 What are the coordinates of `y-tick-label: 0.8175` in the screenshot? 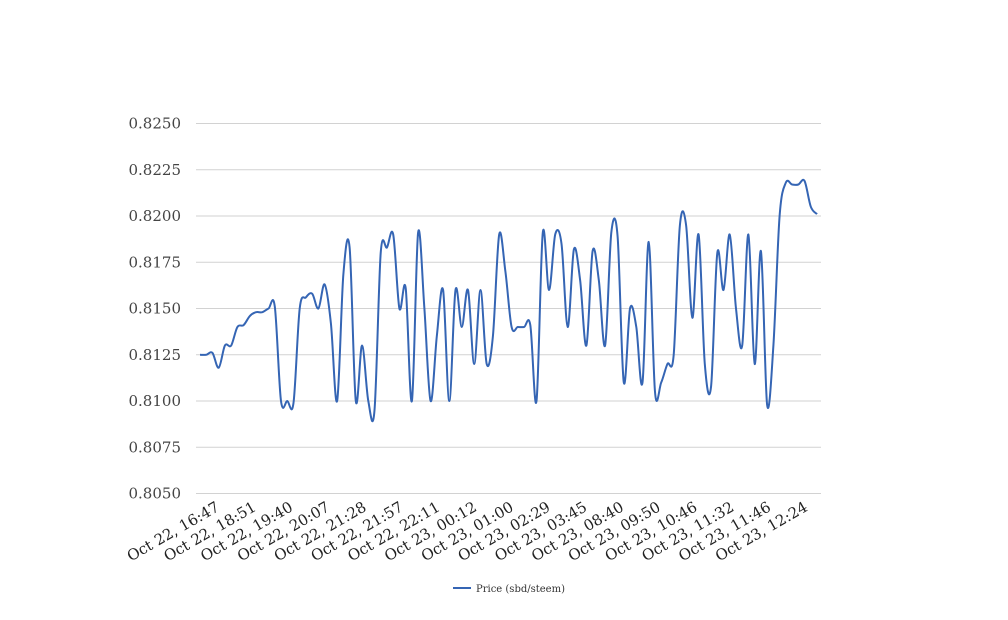 It's located at (155, 262).